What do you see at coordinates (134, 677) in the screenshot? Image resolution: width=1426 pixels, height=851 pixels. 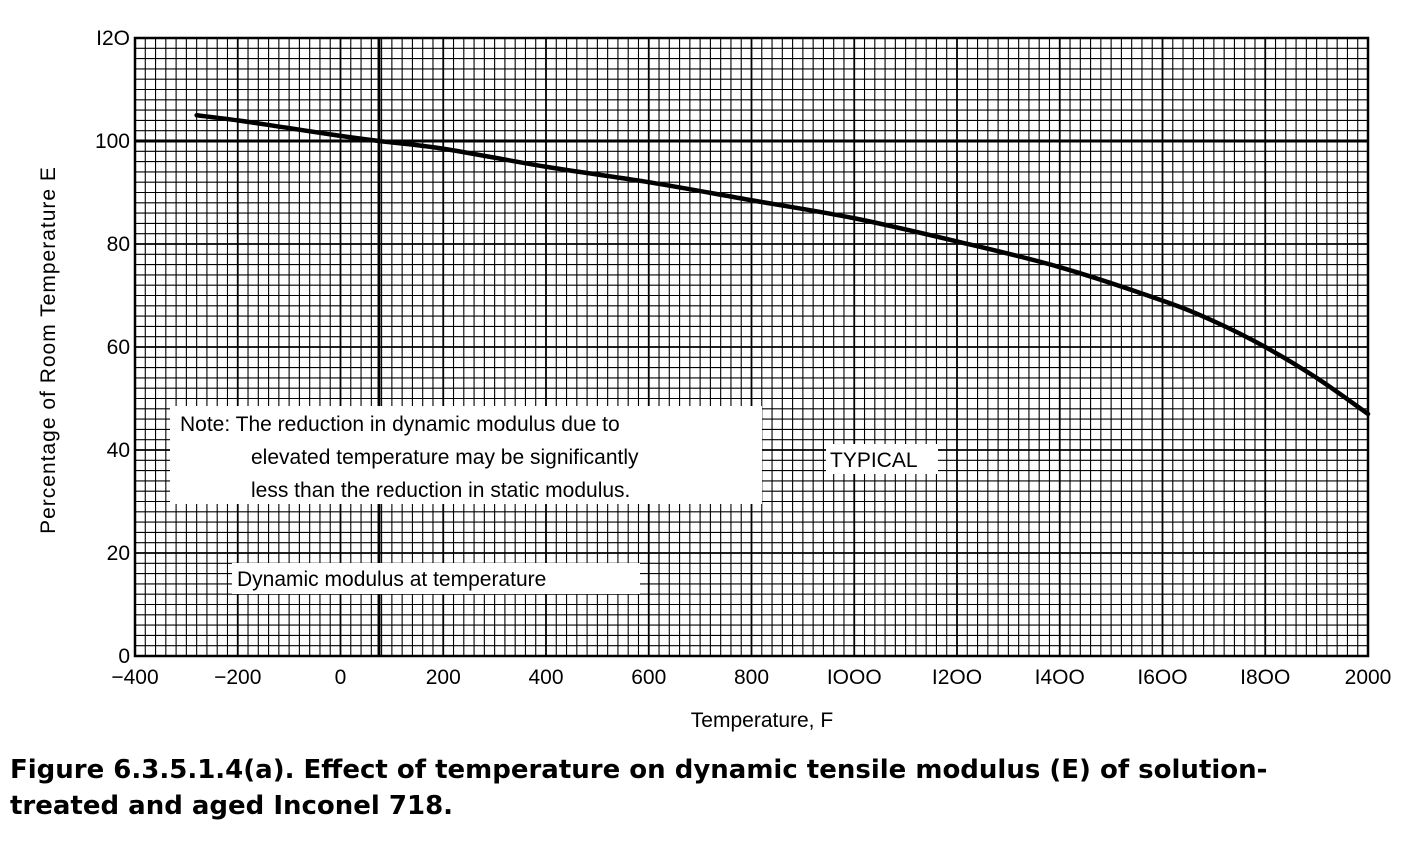 I see `x-tick-label: −400` at bounding box center [134, 677].